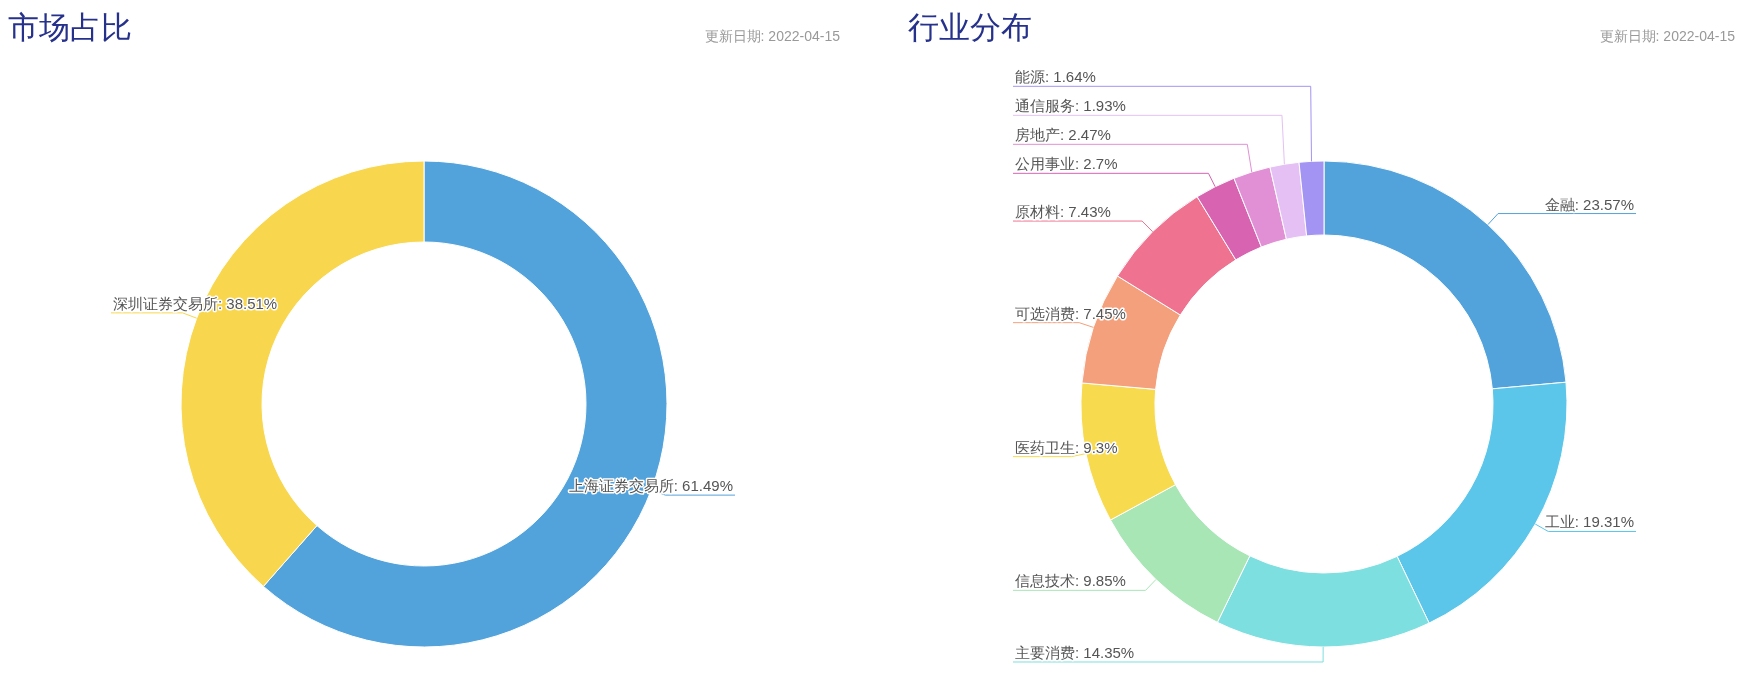  What do you see at coordinates (1075, 652) in the screenshot?
I see `slice-label: 主要消费: 14.35%` at bounding box center [1075, 652].